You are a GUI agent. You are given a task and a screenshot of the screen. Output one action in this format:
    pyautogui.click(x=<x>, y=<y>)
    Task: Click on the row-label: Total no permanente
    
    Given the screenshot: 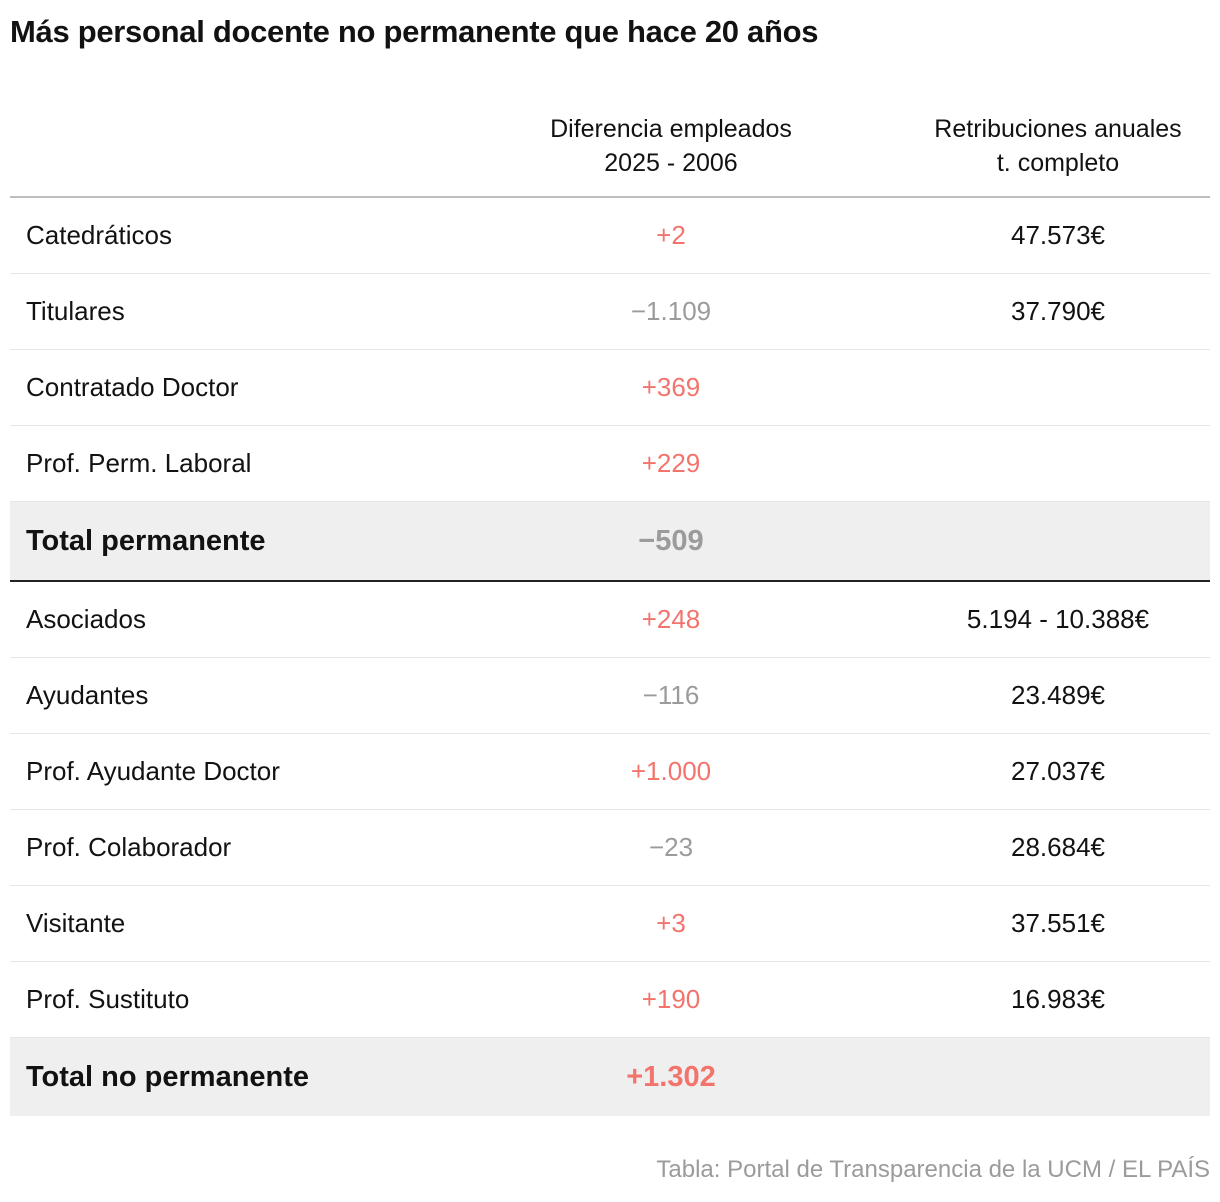 What is the action you would take?
    pyautogui.click(x=168, y=1076)
    